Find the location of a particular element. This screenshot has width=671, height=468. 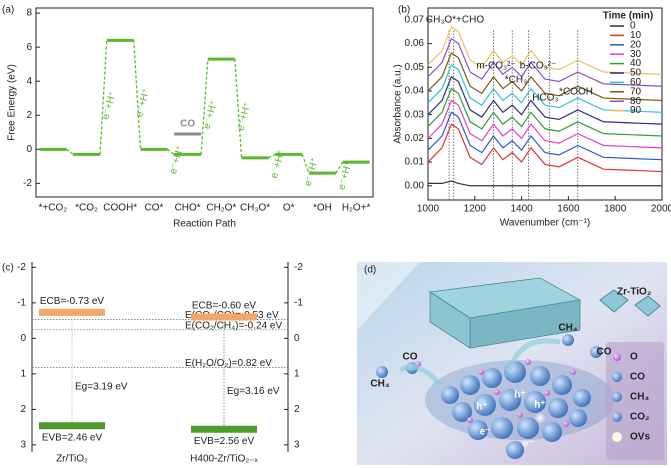

y2-tick-label: -1 is located at coordinates (298, 302).